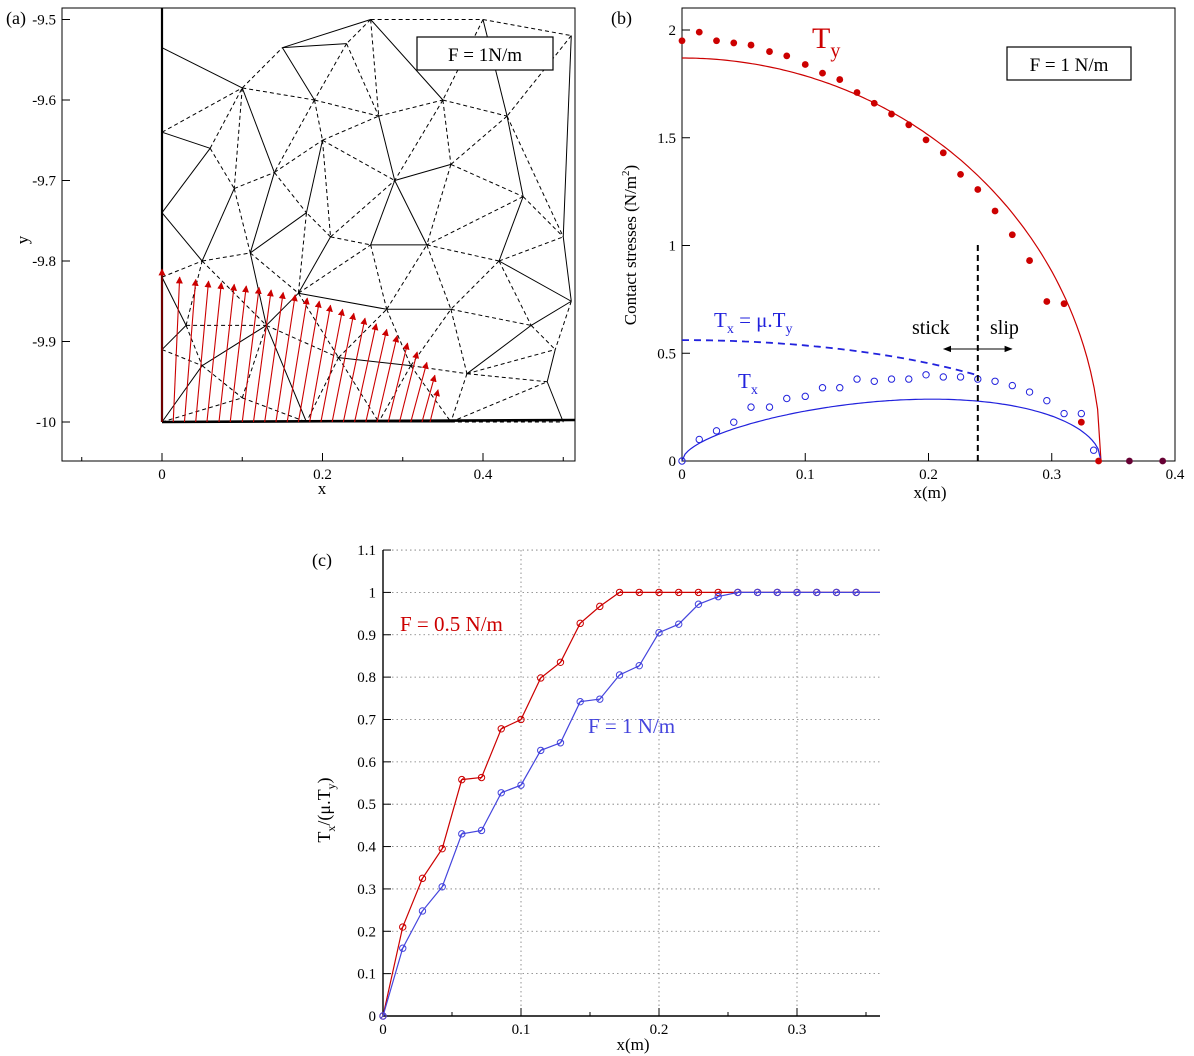 The width and height of the screenshot is (1194, 1056). What do you see at coordinates (666, 354) in the screenshot?
I see `panel-b-y-tick-label: 0.5` at bounding box center [666, 354].